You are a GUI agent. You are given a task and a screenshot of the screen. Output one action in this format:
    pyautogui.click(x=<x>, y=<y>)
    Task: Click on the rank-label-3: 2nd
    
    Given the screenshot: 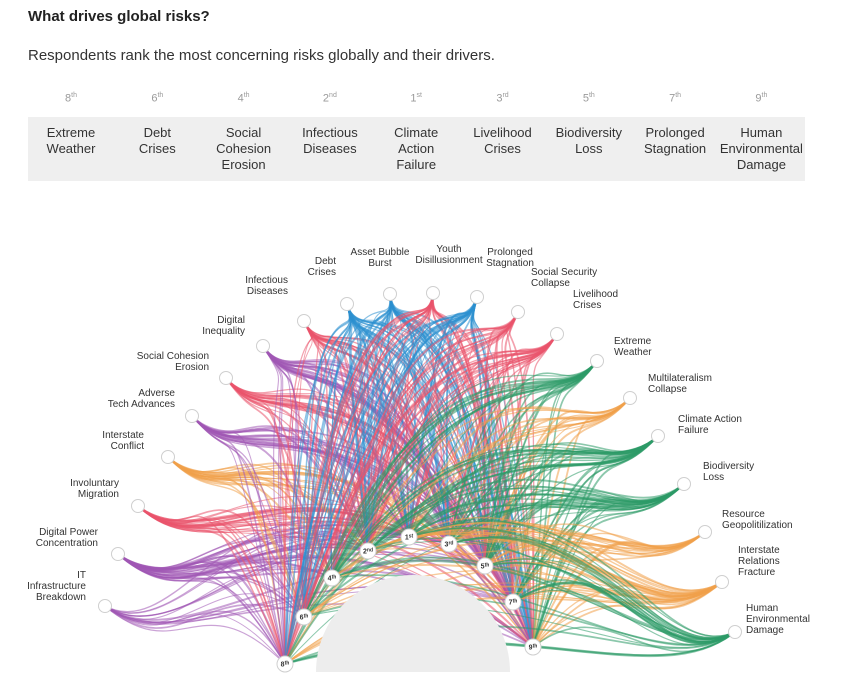 What is the action you would take?
    pyautogui.click(x=330, y=98)
    